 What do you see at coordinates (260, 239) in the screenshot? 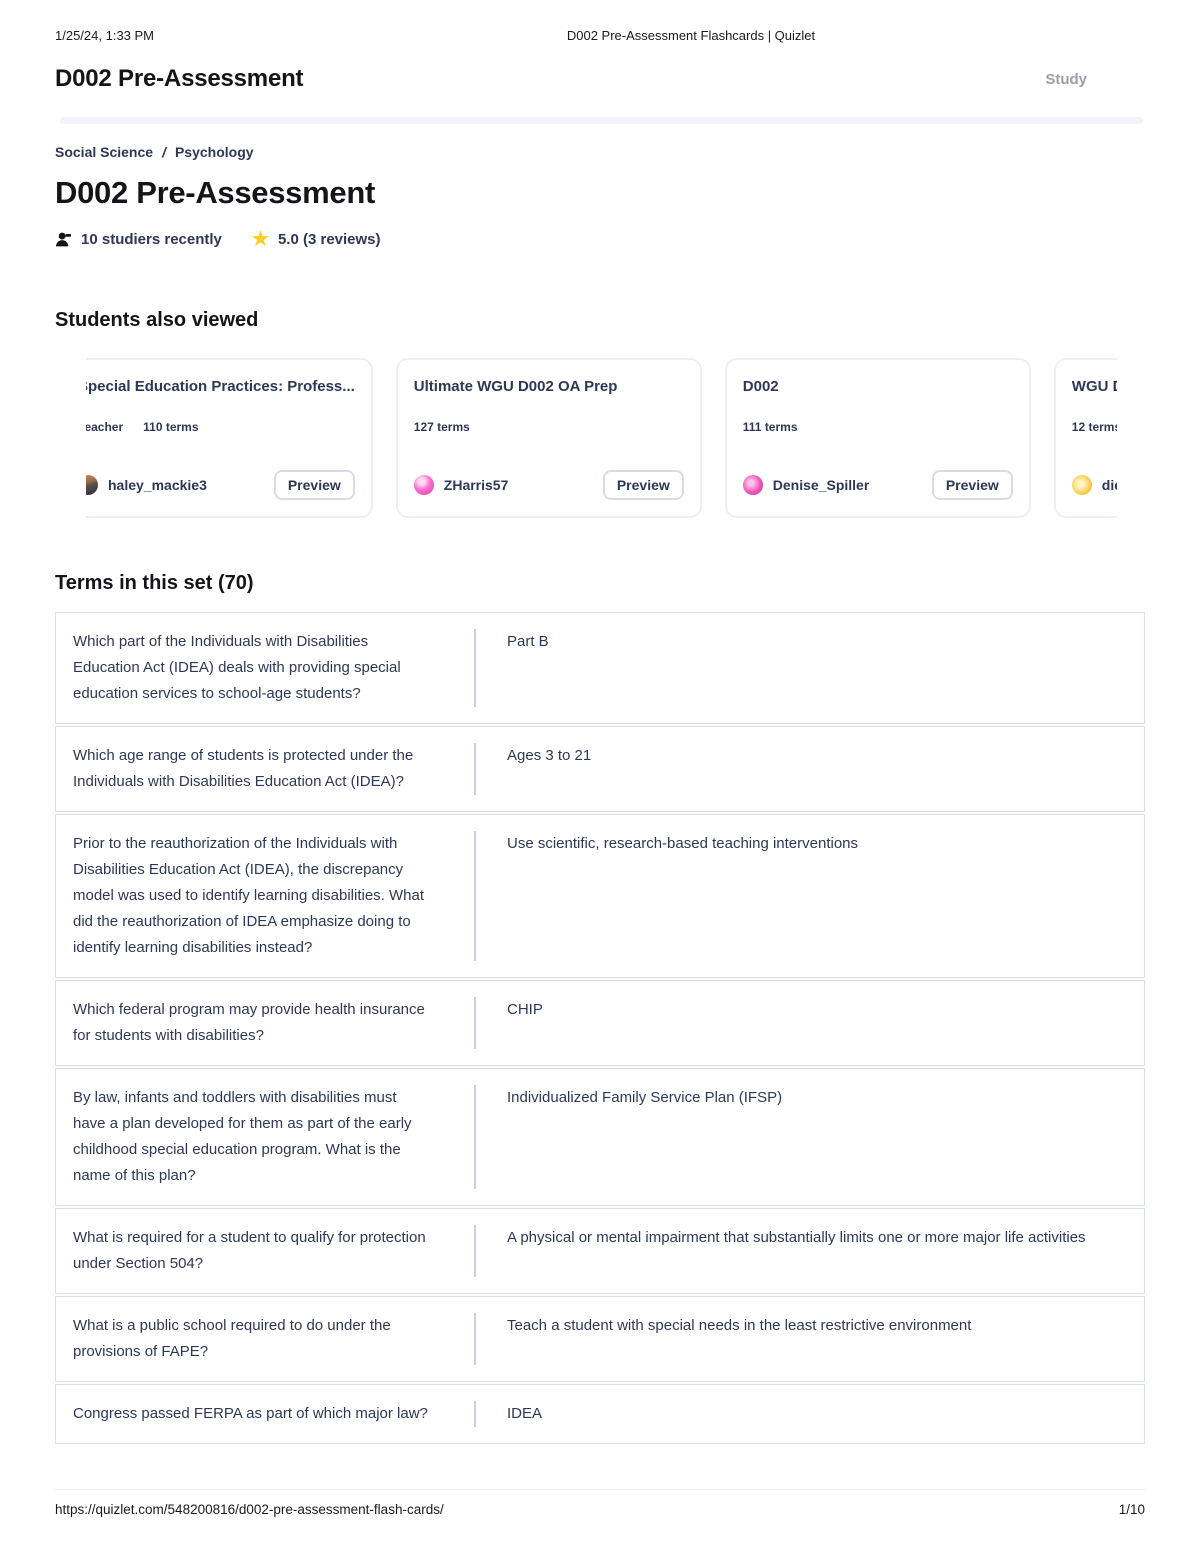
I see `star-icon: ★` at bounding box center [260, 239].